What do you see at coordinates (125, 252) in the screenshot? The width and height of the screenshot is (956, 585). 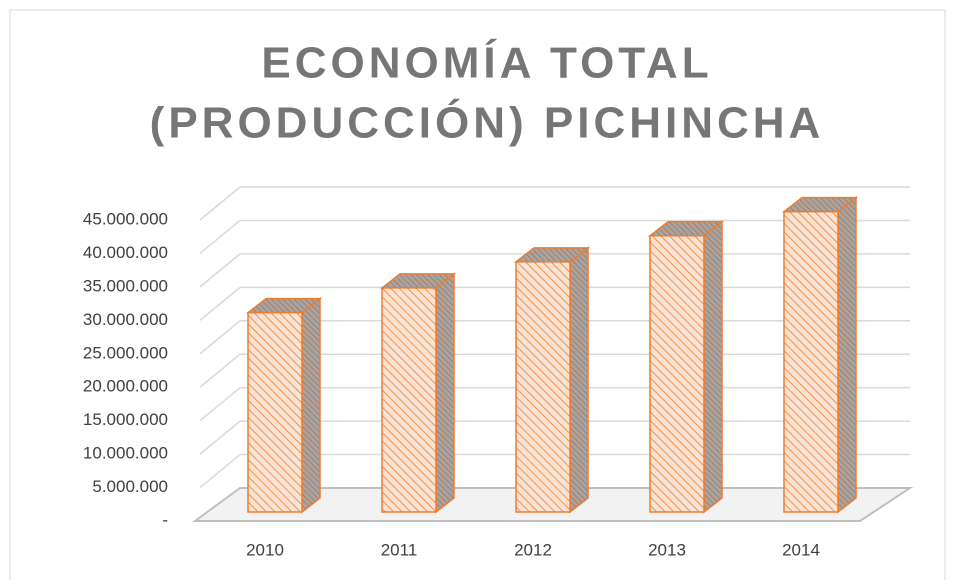 I see `y-tick-label: 40.000.000` at bounding box center [125, 252].